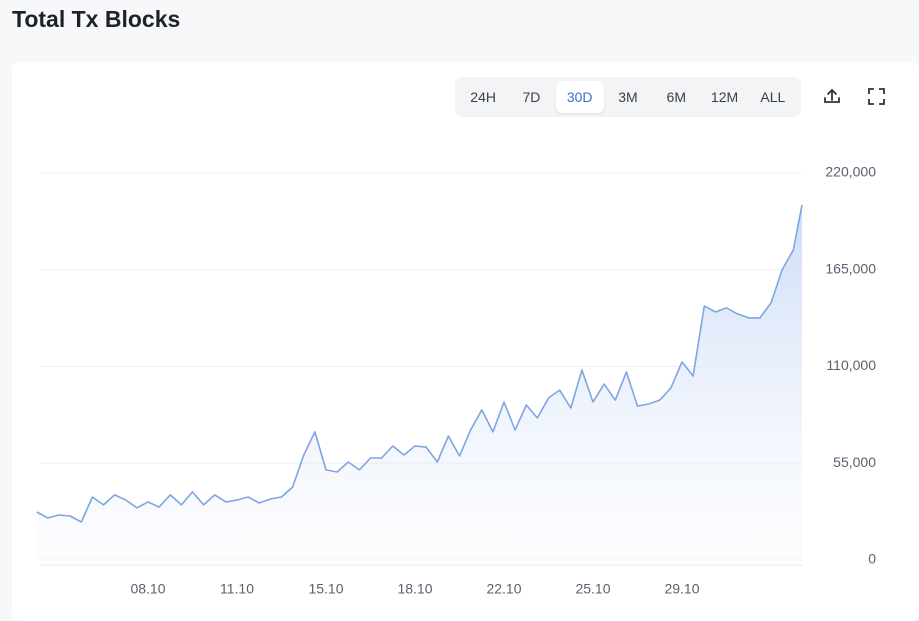 The height and width of the screenshot is (621, 919). I want to click on x-tick-label: 11.10, so click(237, 589).